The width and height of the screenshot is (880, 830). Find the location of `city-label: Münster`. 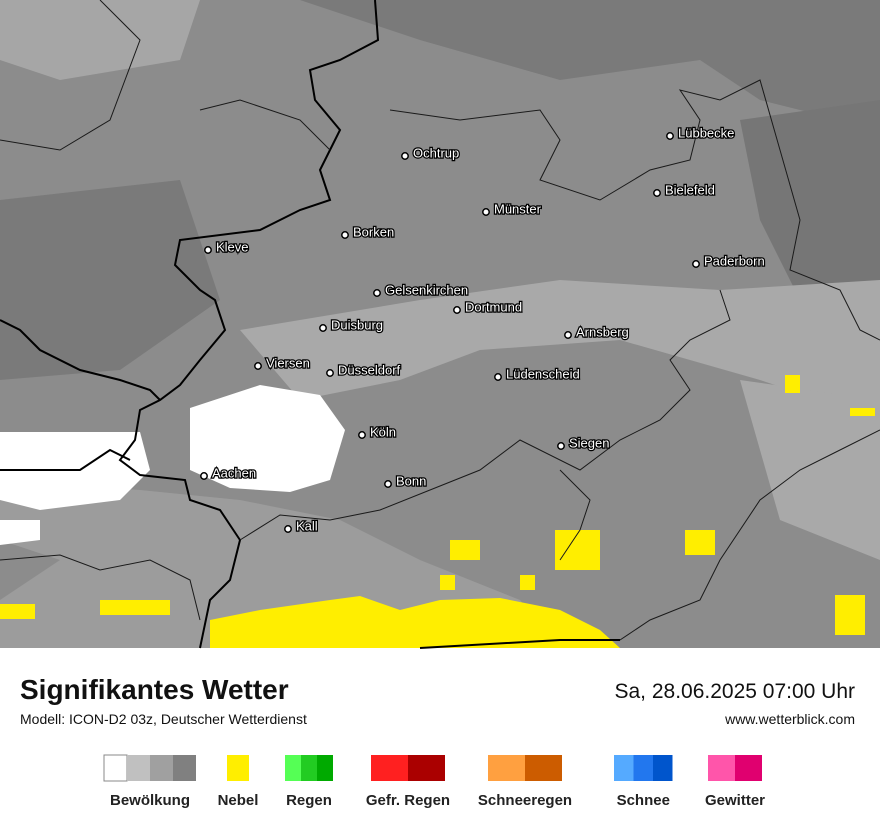

city-label: Münster is located at coordinates (518, 208).